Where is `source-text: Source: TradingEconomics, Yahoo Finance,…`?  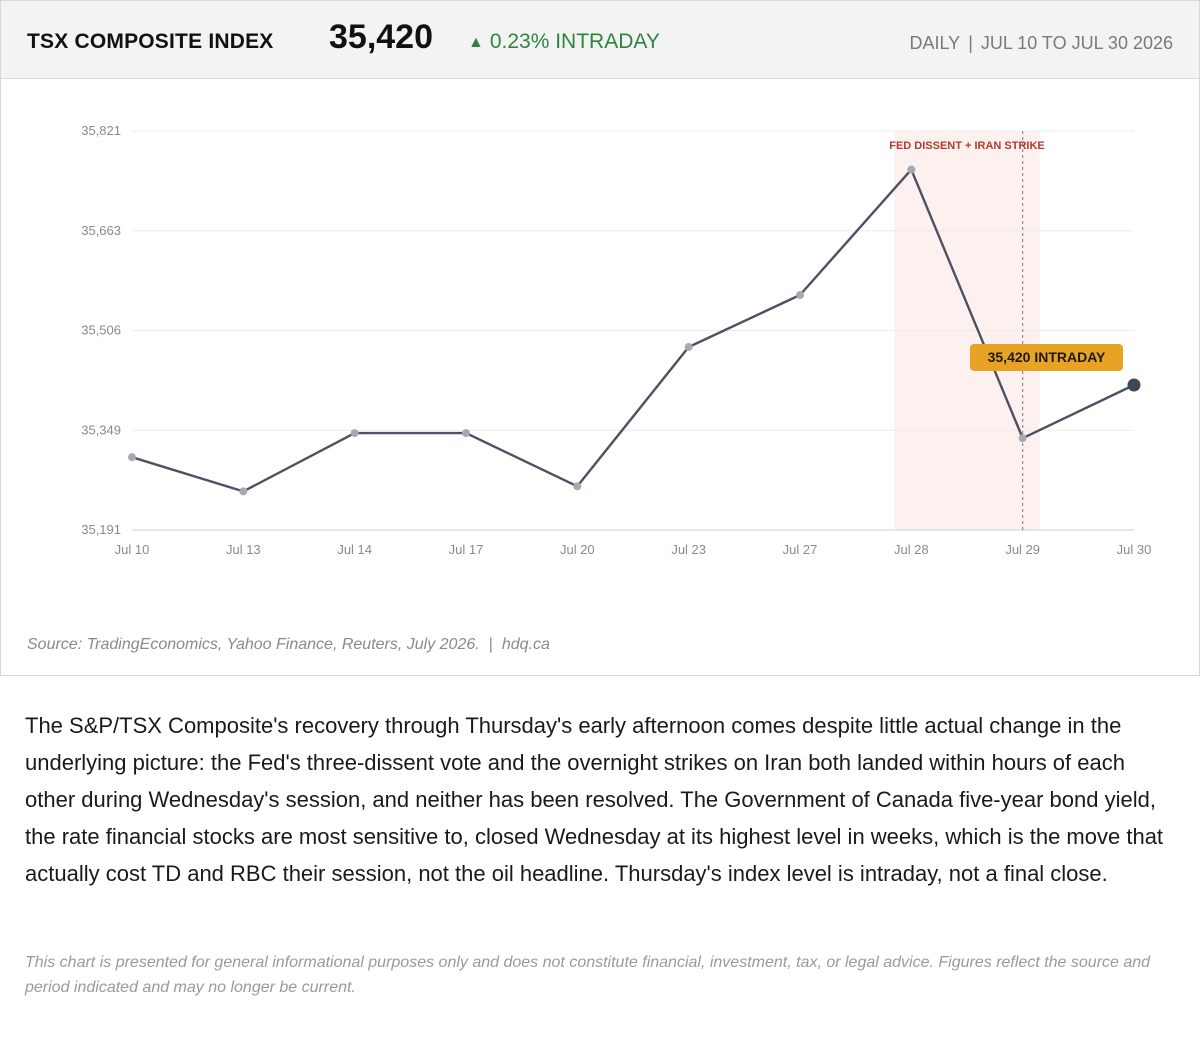
source-text: Source: TradingEconomics, Yahoo Finance,… is located at coordinates (253, 644).